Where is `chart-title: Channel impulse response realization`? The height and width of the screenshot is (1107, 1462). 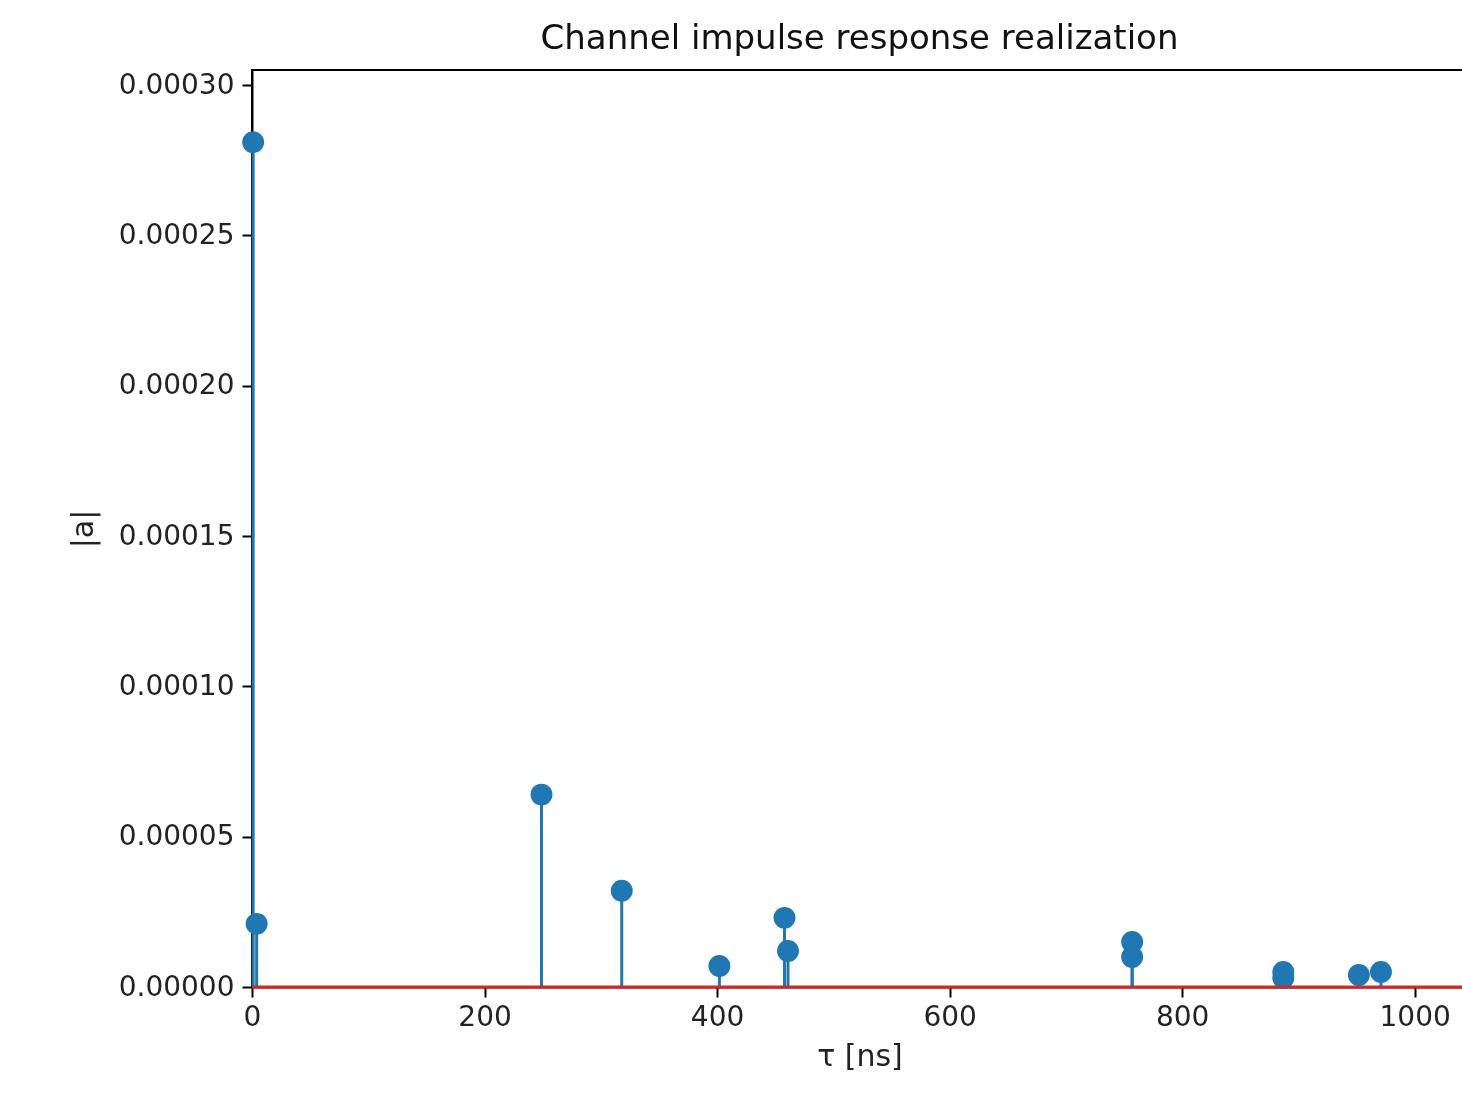
chart-title: Channel impulse response realization is located at coordinates (859, 37).